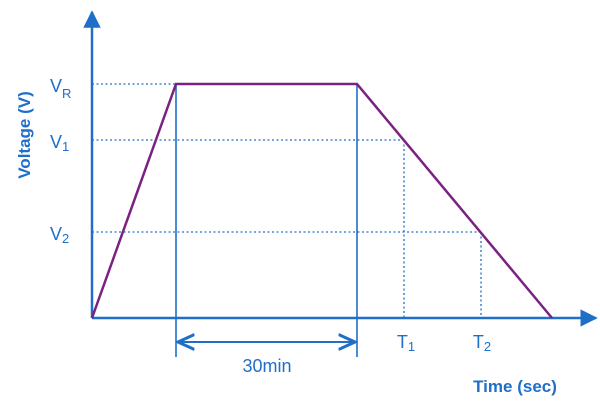  Describe the element at coordinates (24, 135) in the screenshot. I see `y-axis-label: Voltage (V)` at that location.